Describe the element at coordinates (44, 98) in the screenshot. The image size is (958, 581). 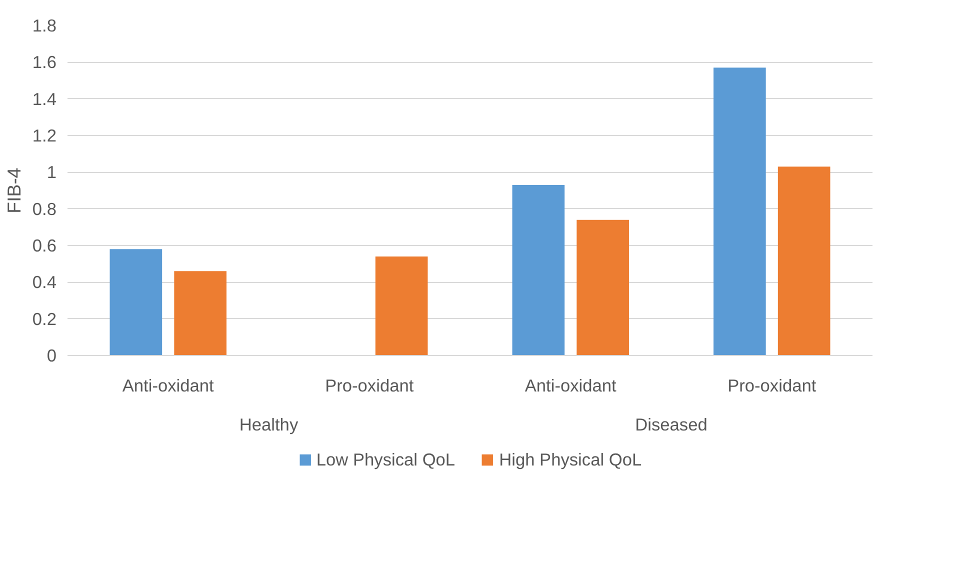
I see `y-tick-label: 1.4` at that location.